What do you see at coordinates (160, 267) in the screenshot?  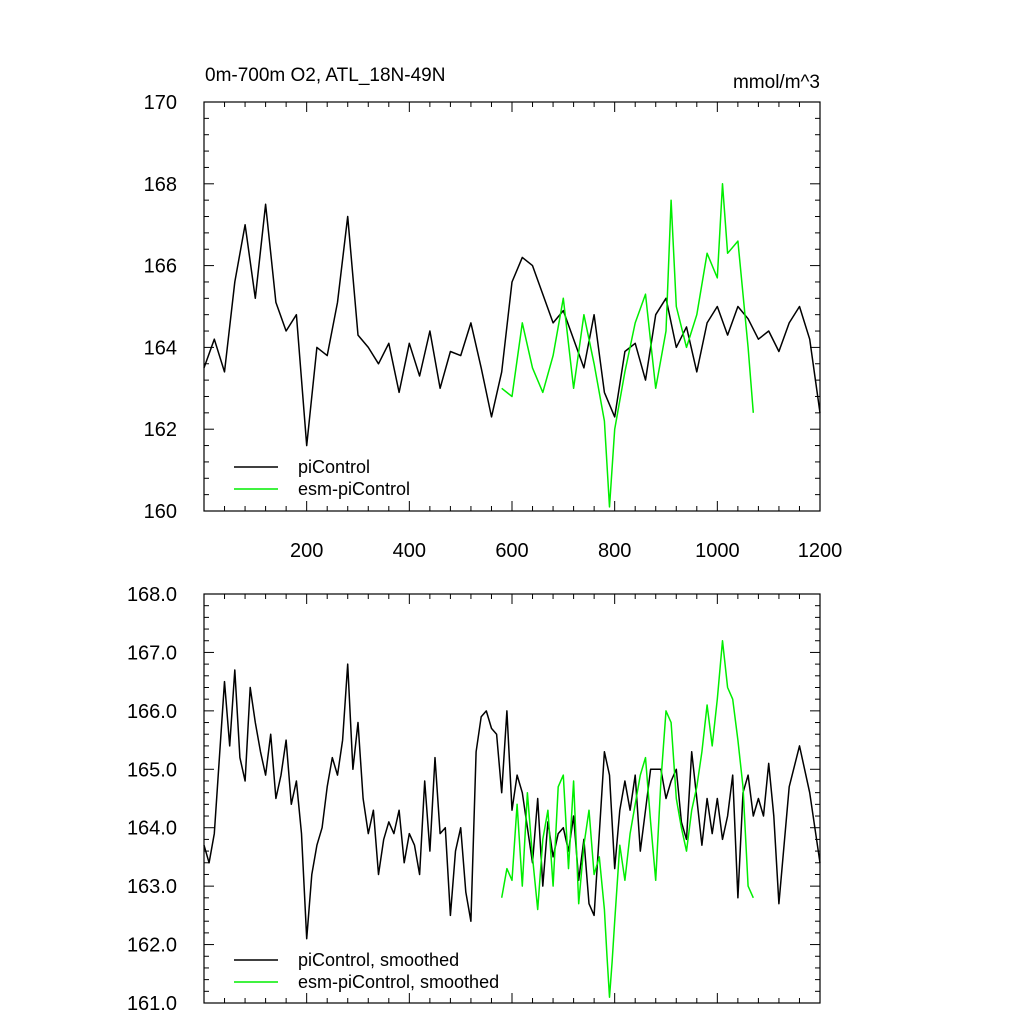 I see `top-y-tick-label: 166` at bounding box center [160, 267].